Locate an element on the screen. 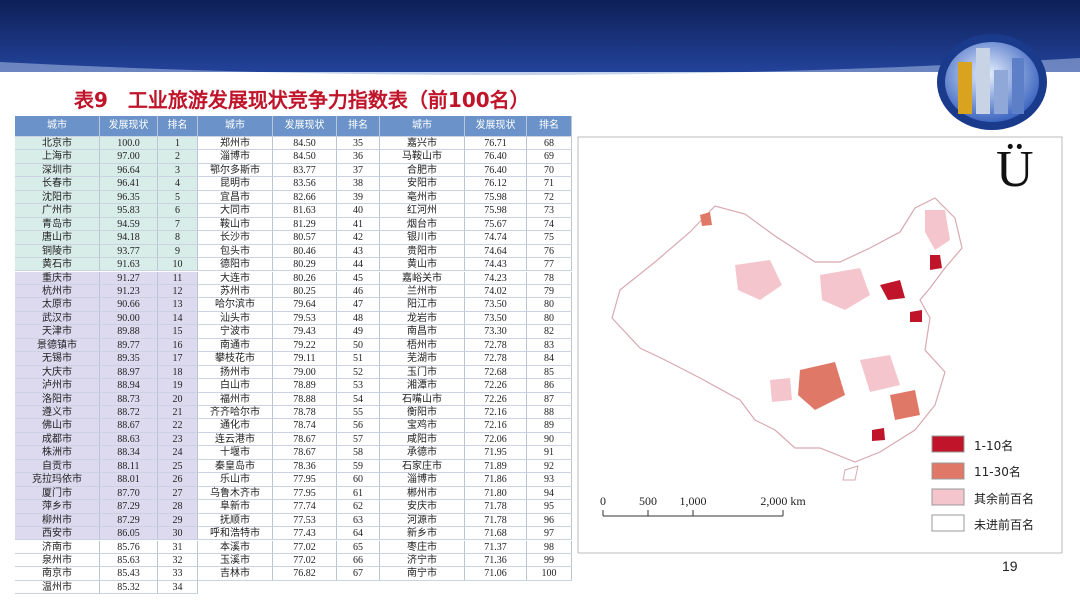 The image size is (1080, 608). cell-rank: 10 is located at coordinates (178, 265).